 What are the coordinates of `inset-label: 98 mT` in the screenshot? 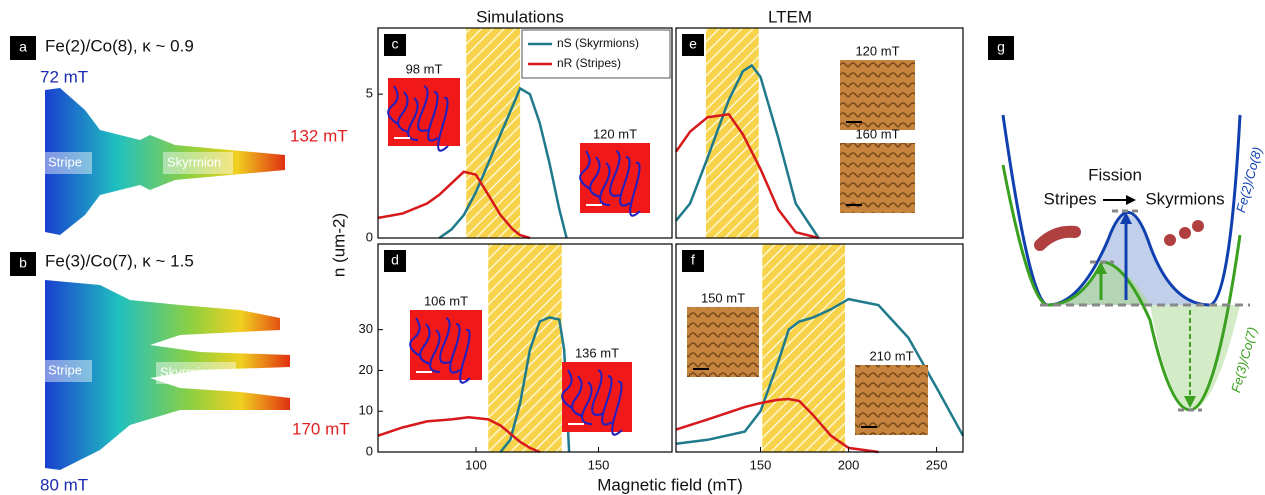 It's located at (424, 68).